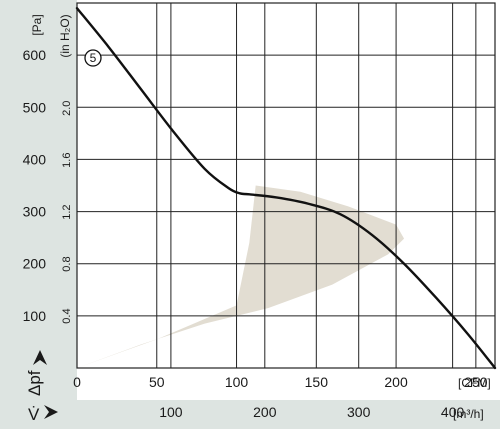 The height and width of the screenshot is (429, 500). Describe the element at coordinates (67, 108) in the screenshot. I see `y2-tick-label: 2.0` at that location.